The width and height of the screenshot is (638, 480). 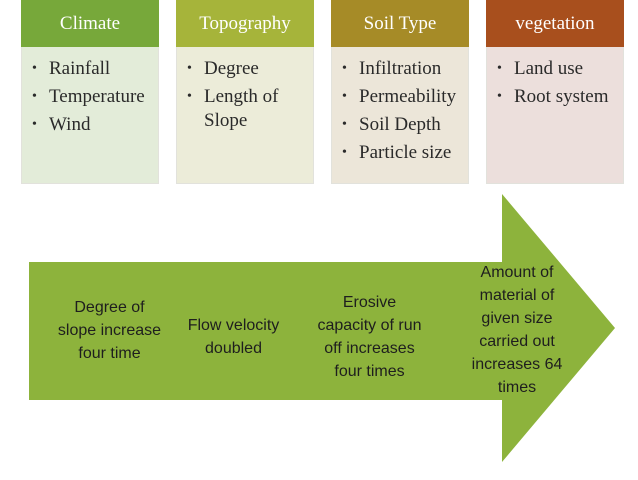 I want to click on category-card-topography: Topography Degree Length of Slope, so click(x=245, y=92).